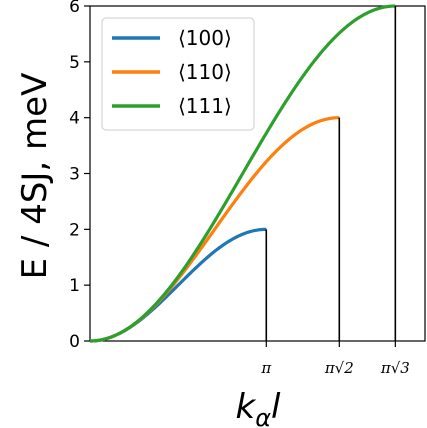  What do you see at coordinates (205, 106) in the screenshot?
I see `legend-label: ⟨111⟩` at bounding box center [205, 106].